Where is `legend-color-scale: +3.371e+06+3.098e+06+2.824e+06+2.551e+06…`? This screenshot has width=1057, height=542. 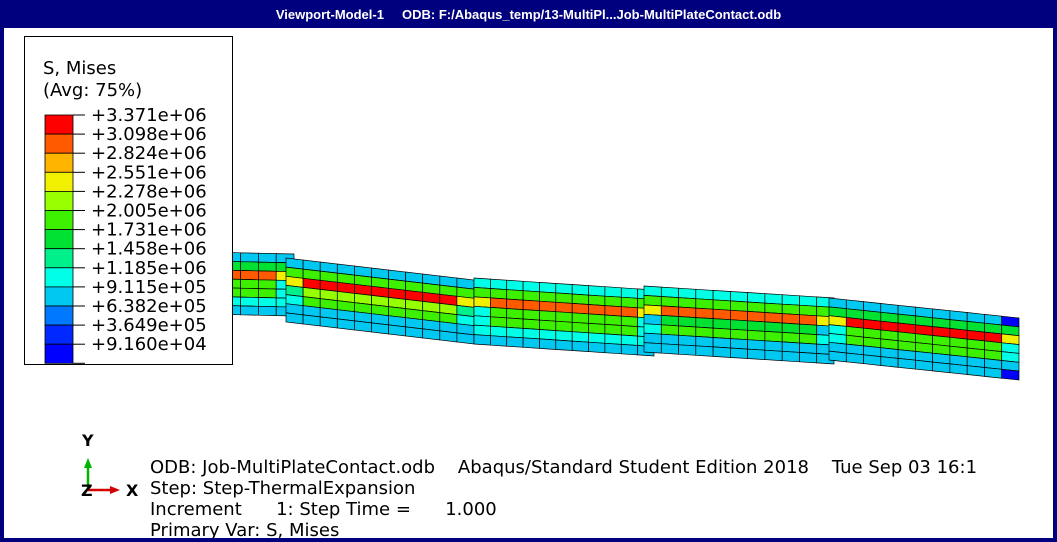 legend-color-scale: +3.371e+06+3.098e+06+2.824e+06+2.551e+06… is located at coordinates (125, 234).